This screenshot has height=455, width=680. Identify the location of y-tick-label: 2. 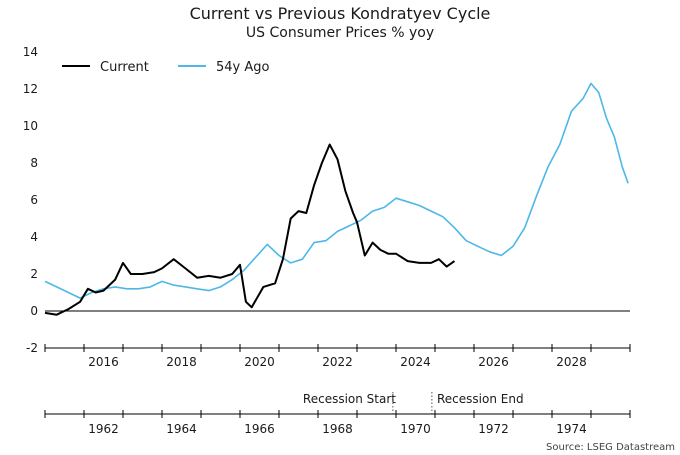
(34, 274).